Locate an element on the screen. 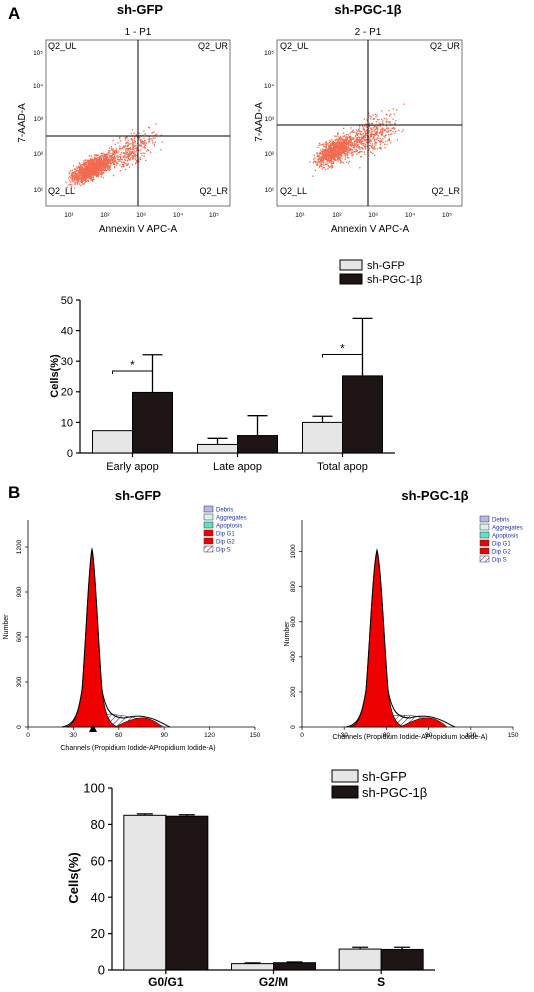  x-category-label: Total apop is located at coordinates (342, 467).